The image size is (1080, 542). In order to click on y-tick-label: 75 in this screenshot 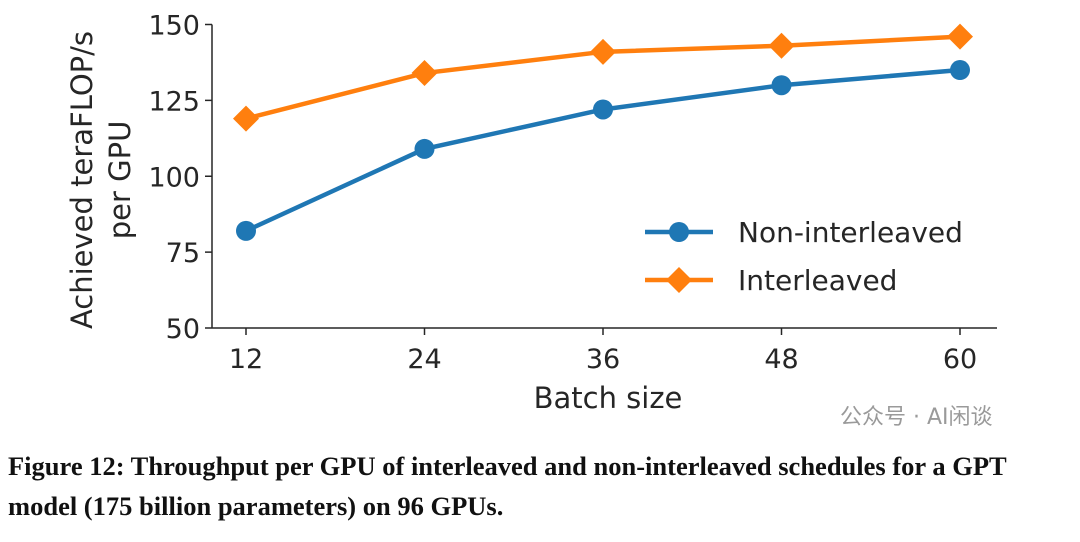, I will do `click(183, 253)`.